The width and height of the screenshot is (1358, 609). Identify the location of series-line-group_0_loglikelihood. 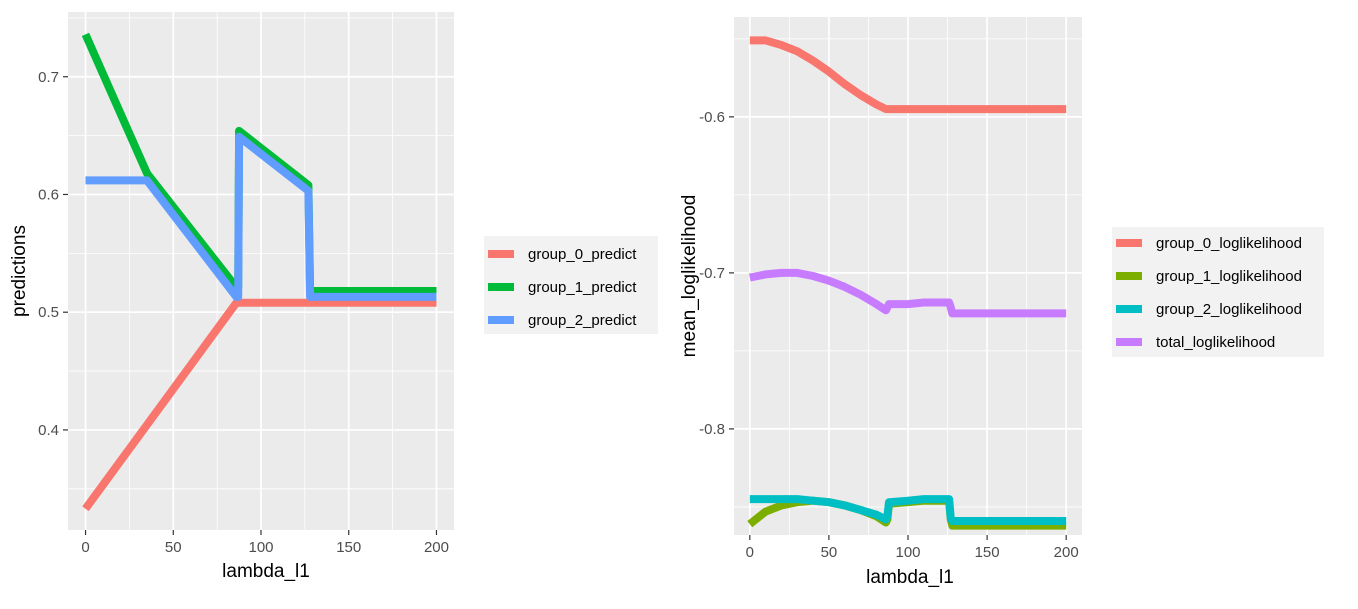
(908, 75).